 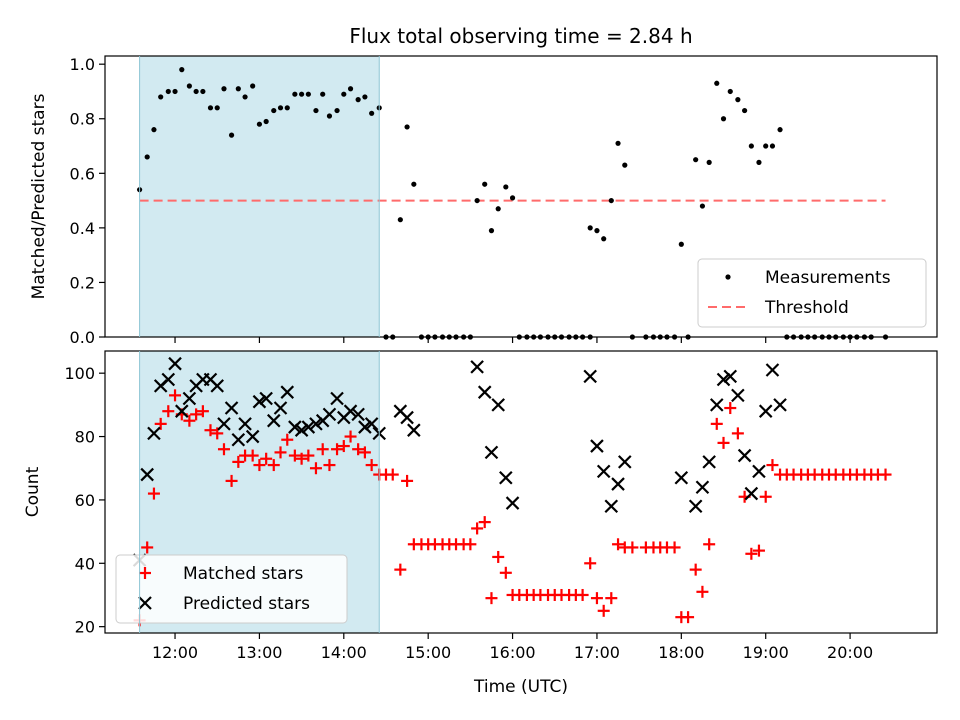 What do you see at coordinates (344, 652) in the screenshot?
I see `count-x-tick-label: 14:00` at bounding box center [344, 652].